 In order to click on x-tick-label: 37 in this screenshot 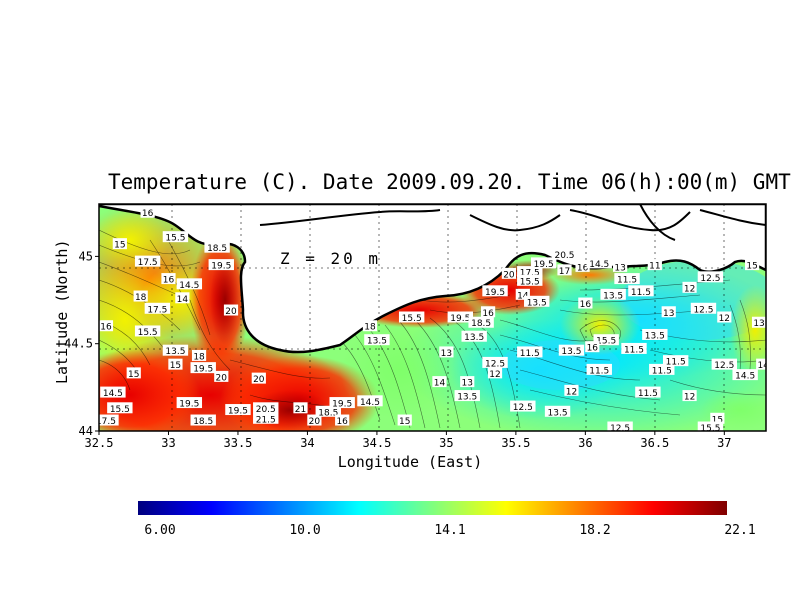, I will do `click(724, 443)`.